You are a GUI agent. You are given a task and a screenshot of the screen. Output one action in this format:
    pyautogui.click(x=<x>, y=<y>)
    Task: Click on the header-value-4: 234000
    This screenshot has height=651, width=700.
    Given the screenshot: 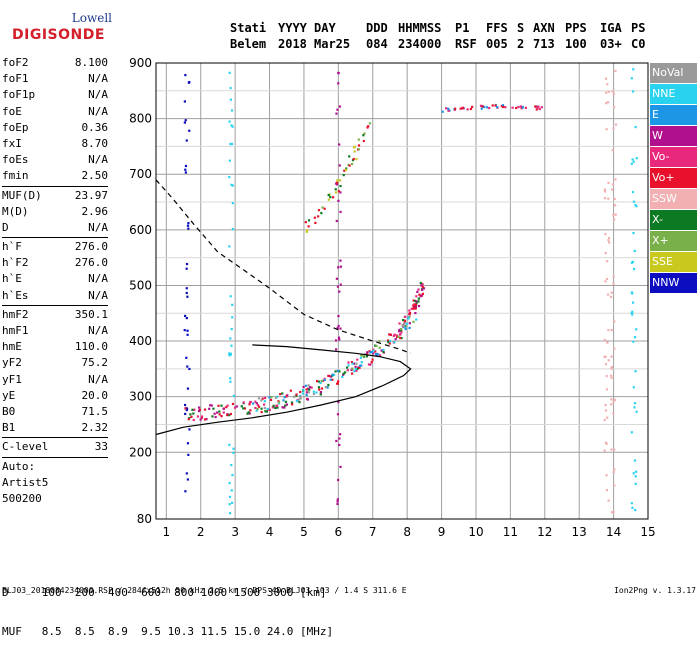 What is the action you would take?
    pyautogui.click(x=420, y=44)
    